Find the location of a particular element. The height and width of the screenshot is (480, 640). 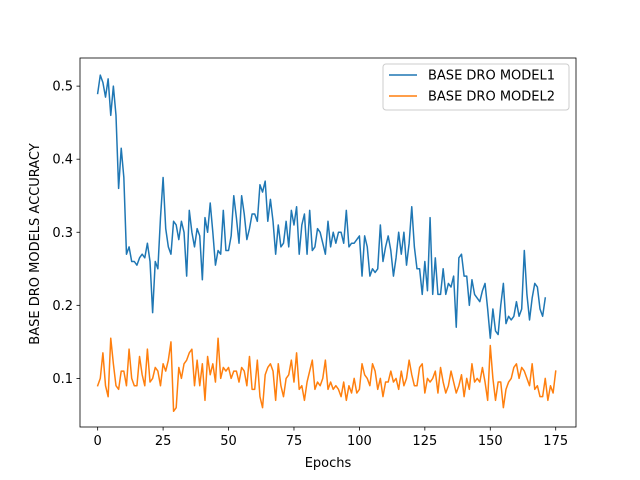

legend: BASE DRO MODEL1 BASE DRO MODEL2 is located at coordinates (476, 87).